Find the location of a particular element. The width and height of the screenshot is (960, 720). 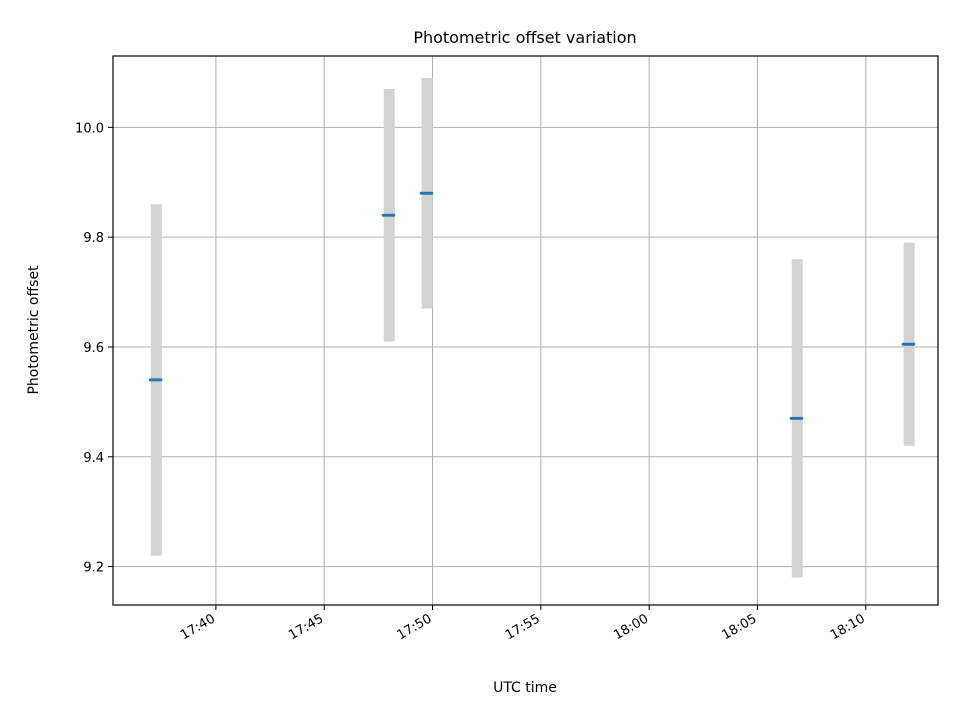

x-axis-label: UTC time is located at coordinates (525, 688).